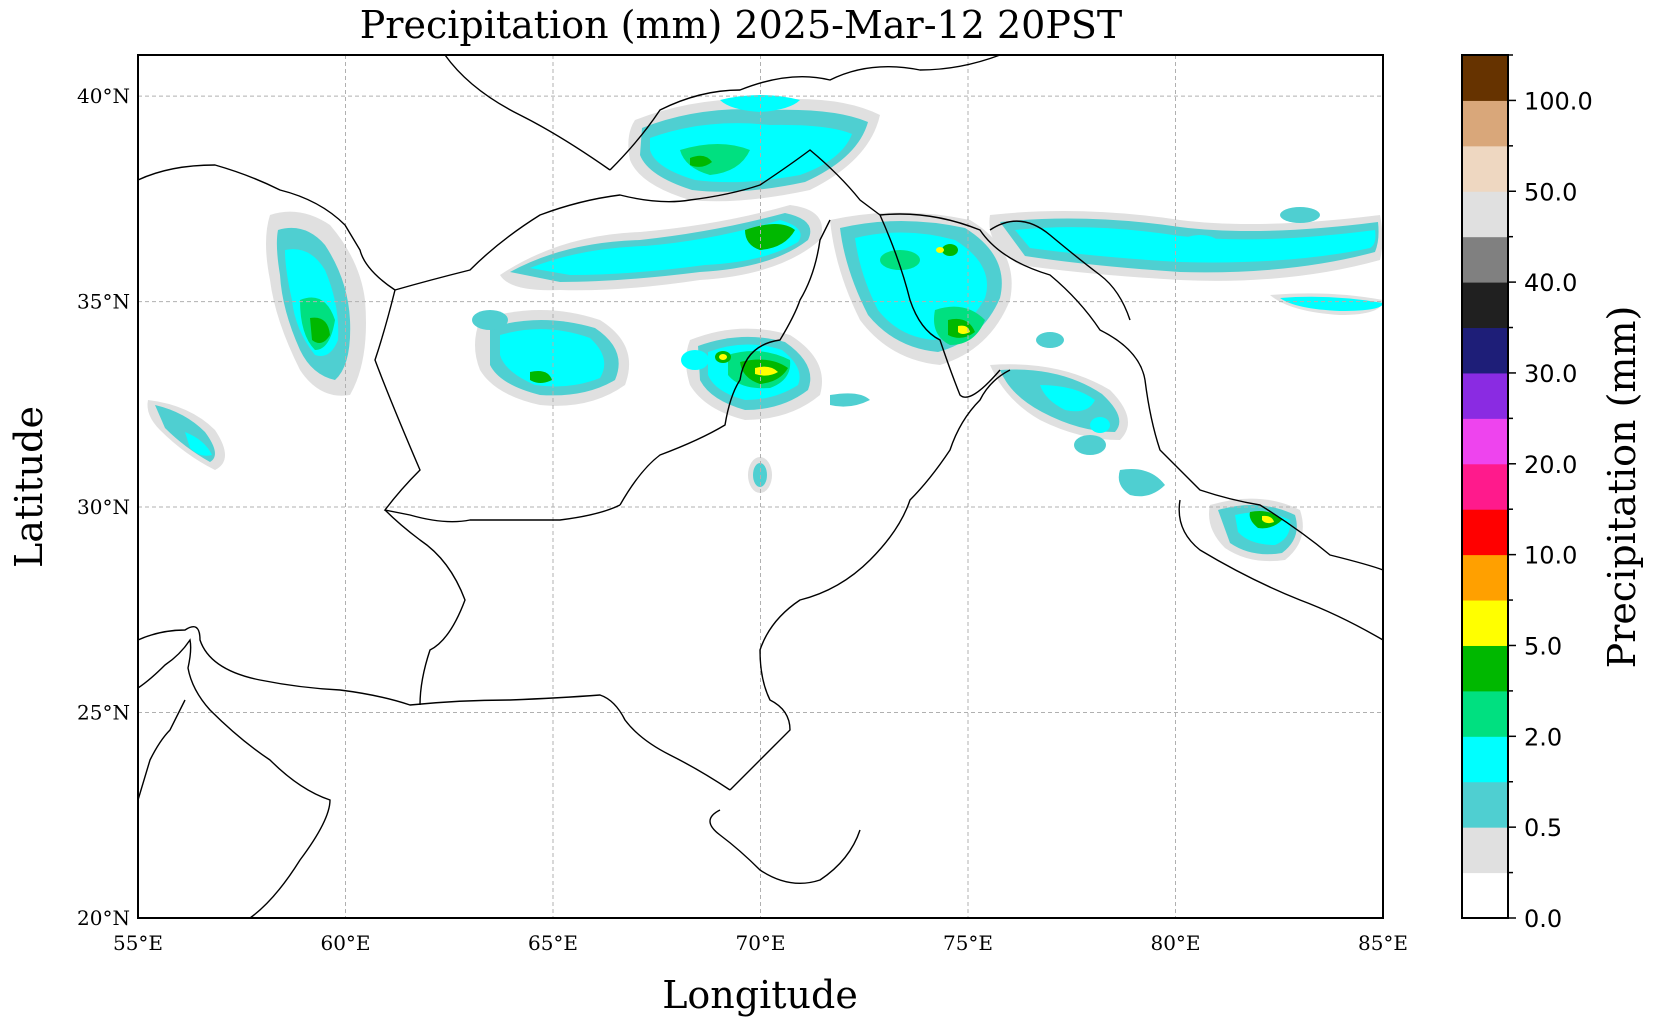 The width and height of the screenshot is (1659, 1027). I want to click on colorbar: 0.0 0.5 2.0 5.0 10.0 20.0 30.0 40.0 50.0 100.0, so click(1527, 493).